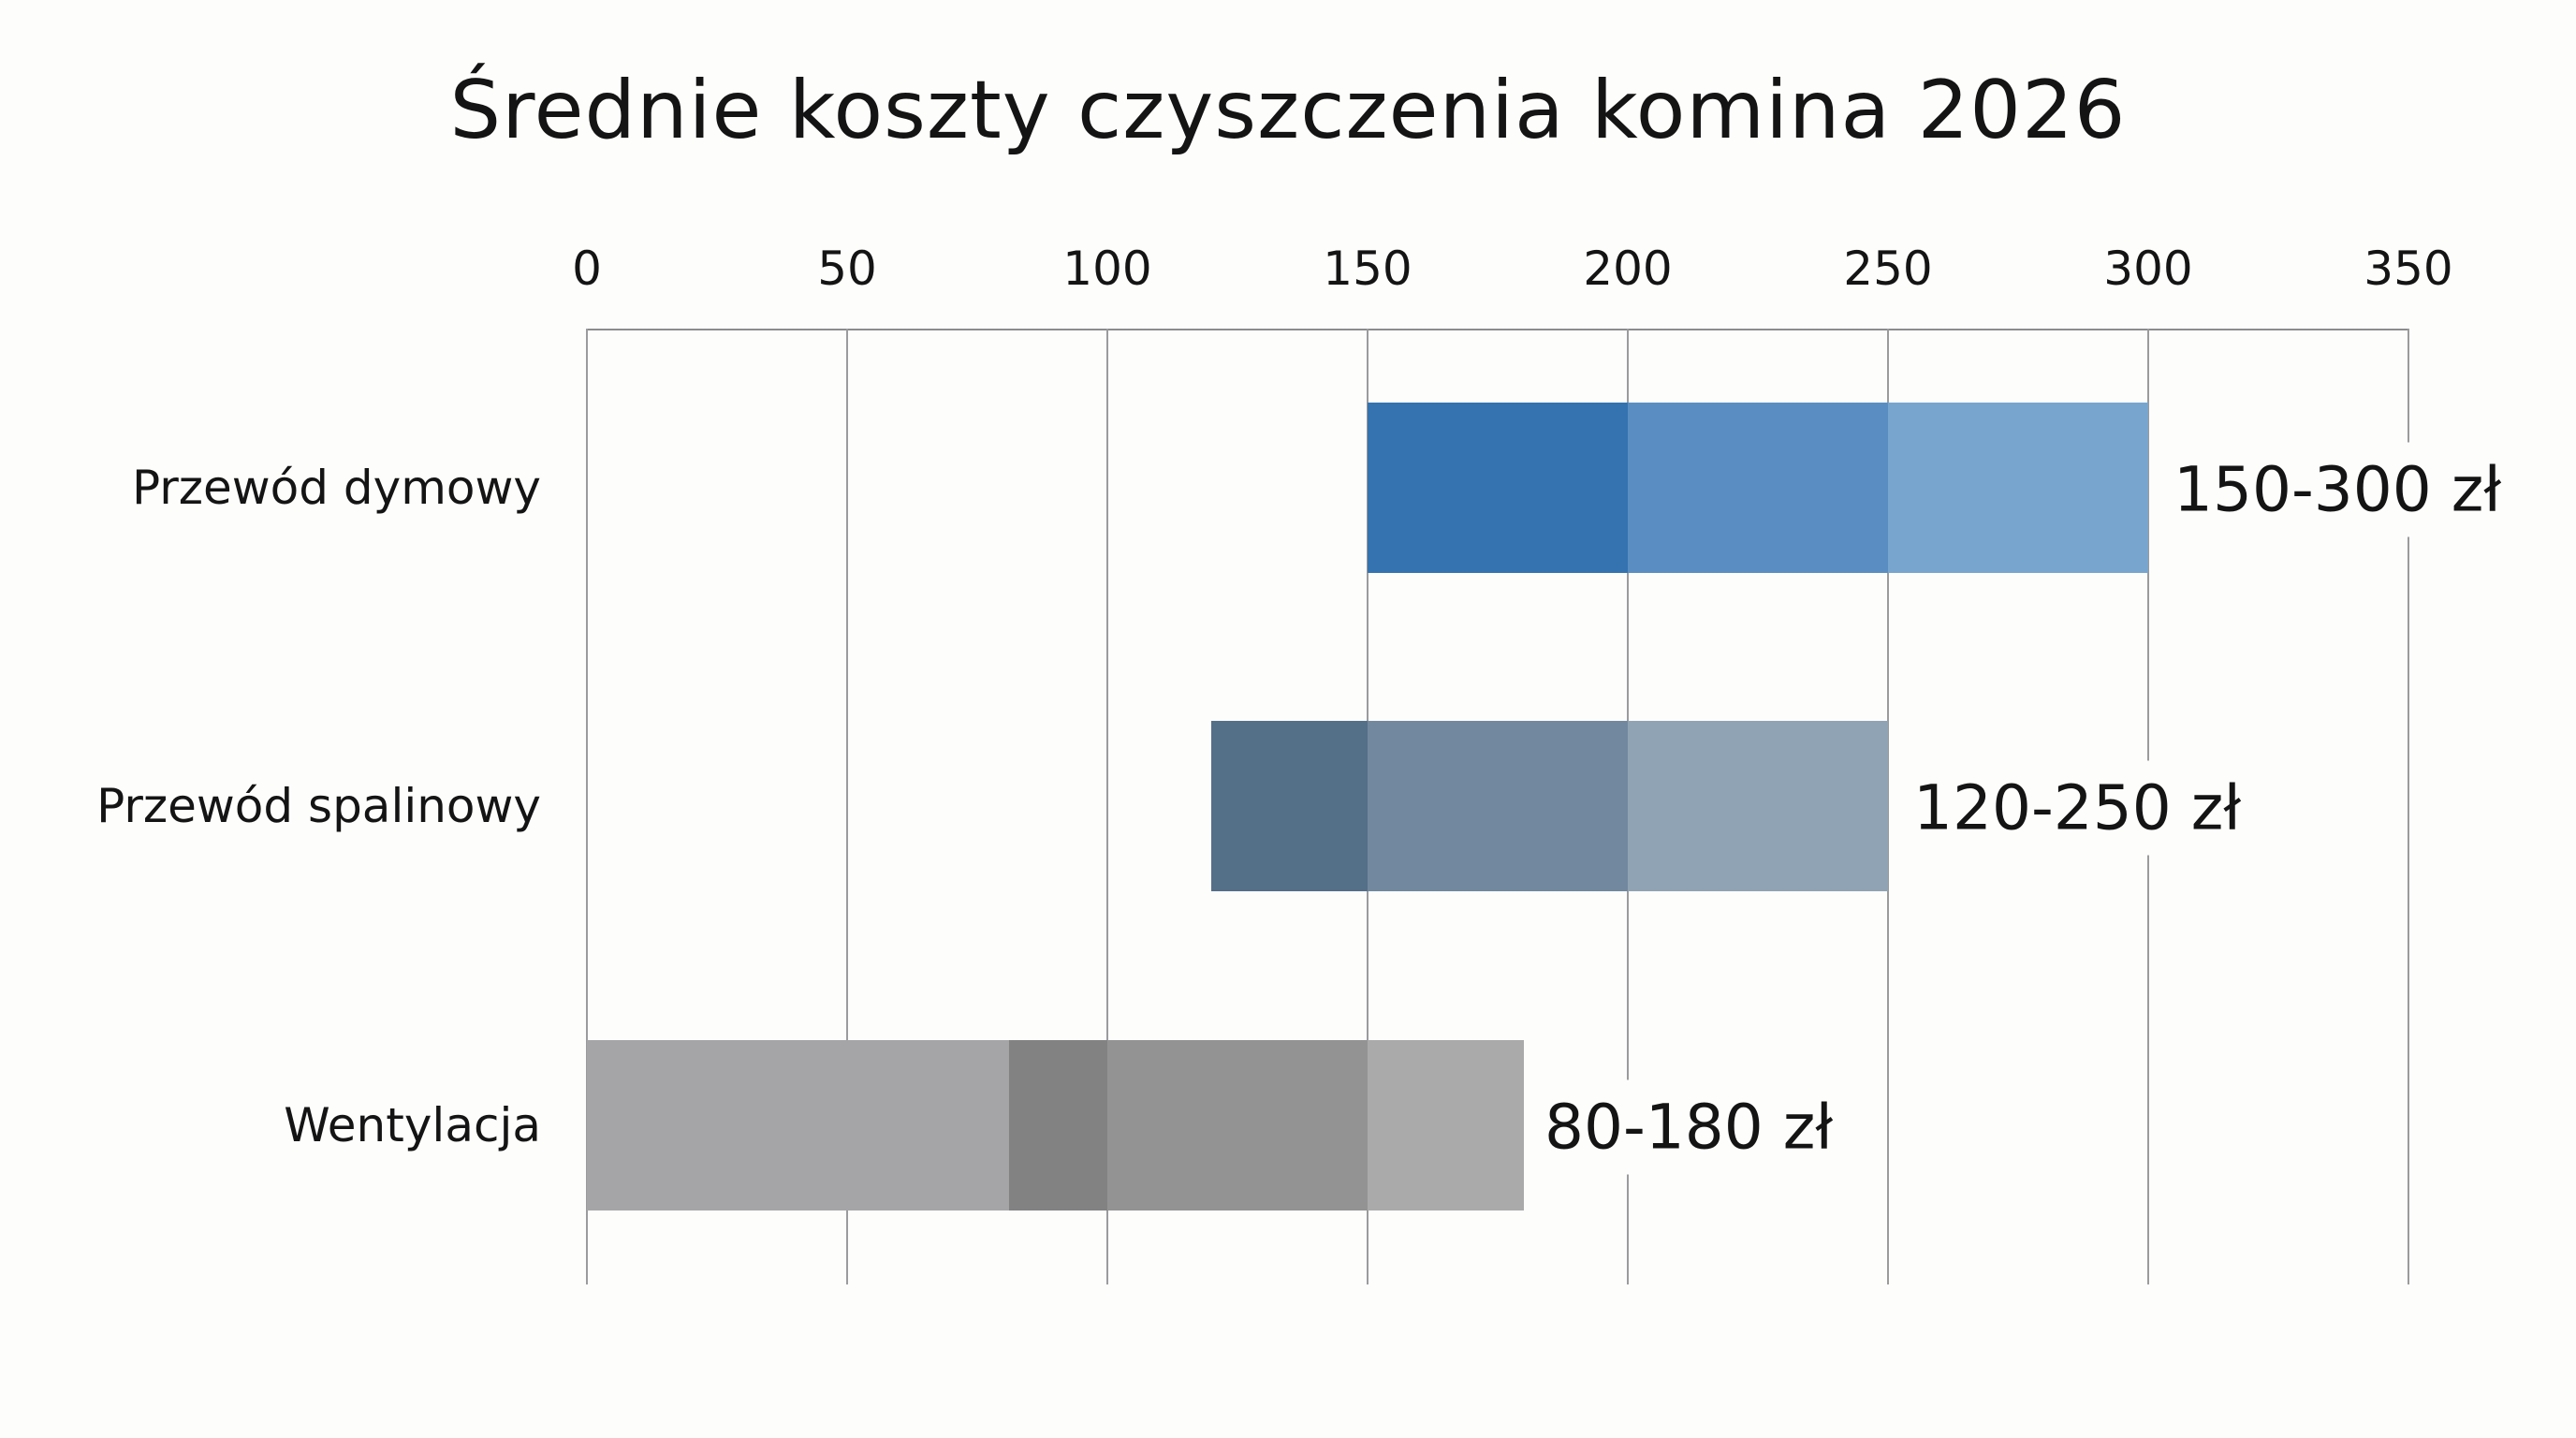 Image resolution: width=2576 pixels, height=1438 pixels. I want to click on tick-350: 350, so click(2408, 269).